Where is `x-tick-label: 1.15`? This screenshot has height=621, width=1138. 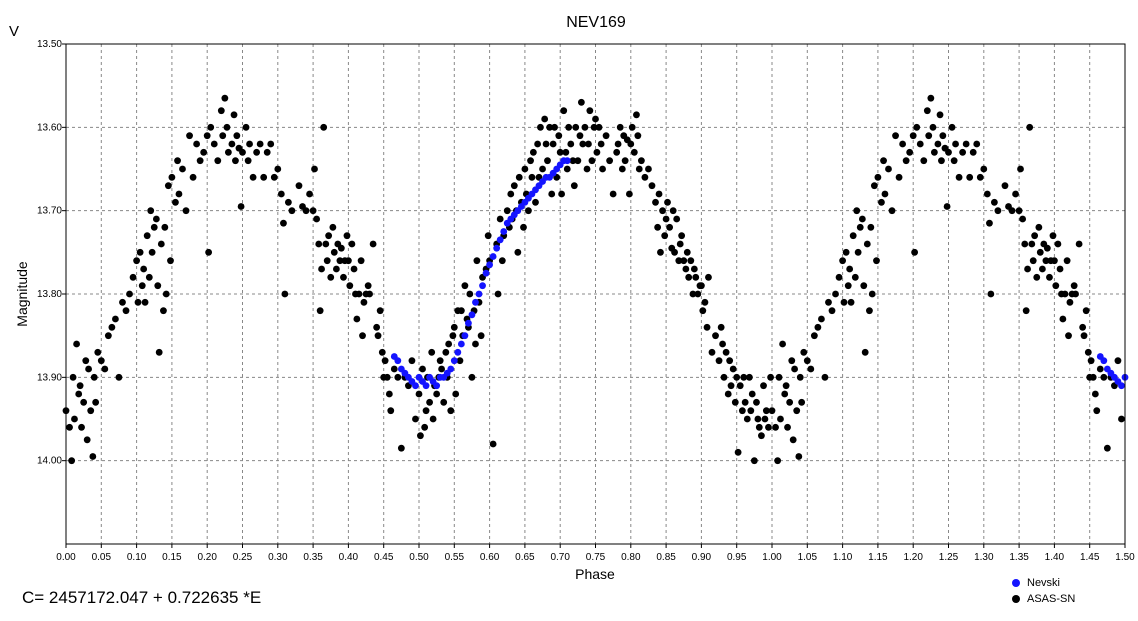
x-tick-label: 1.15 is located at coordinates (878, 557).